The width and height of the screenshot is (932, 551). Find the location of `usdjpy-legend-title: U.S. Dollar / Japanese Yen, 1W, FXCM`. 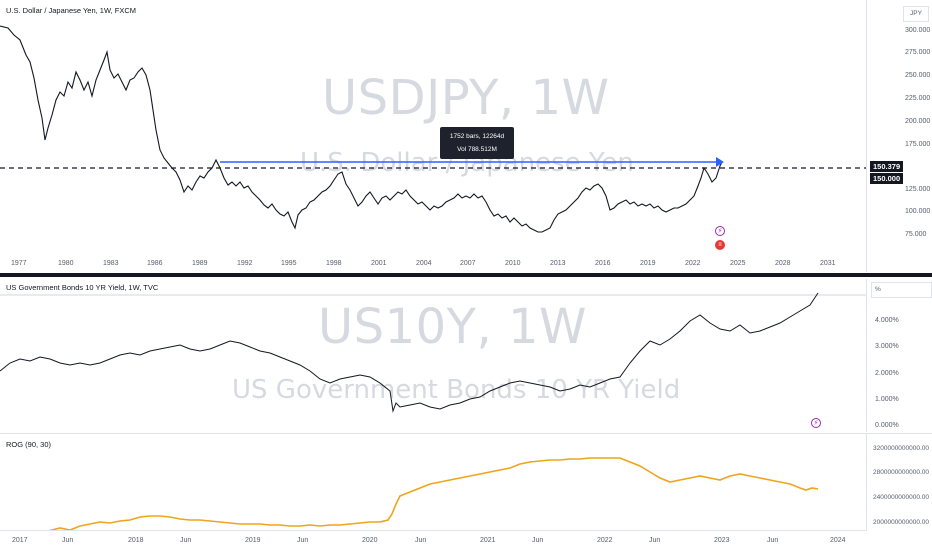

usdjpy-legend-title: U.S. Dollar / Japanese Yen, 1W, FXCM is located at coordinates (71, 10).